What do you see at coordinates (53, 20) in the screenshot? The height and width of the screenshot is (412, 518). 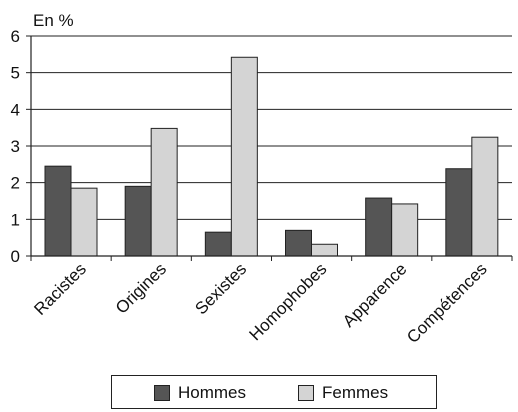 I see `y-axis-title: En %` at bounding box center [53, 20].